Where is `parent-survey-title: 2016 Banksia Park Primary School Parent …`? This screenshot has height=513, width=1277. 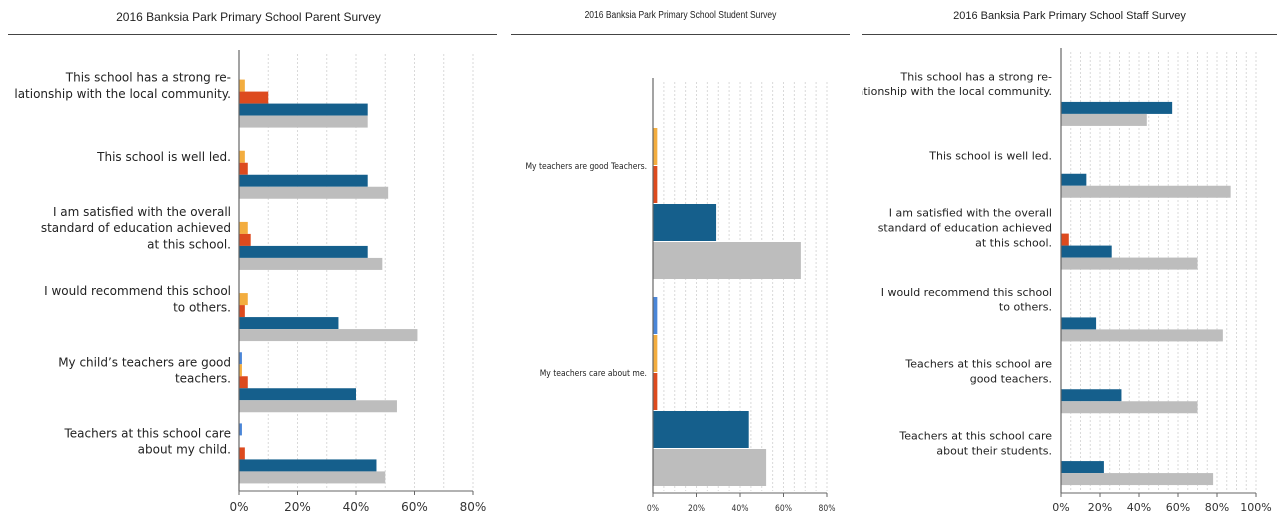
parent-survey-title: 2016 Banksia Park Primary School Parent … is located at coordinates (248, 17).